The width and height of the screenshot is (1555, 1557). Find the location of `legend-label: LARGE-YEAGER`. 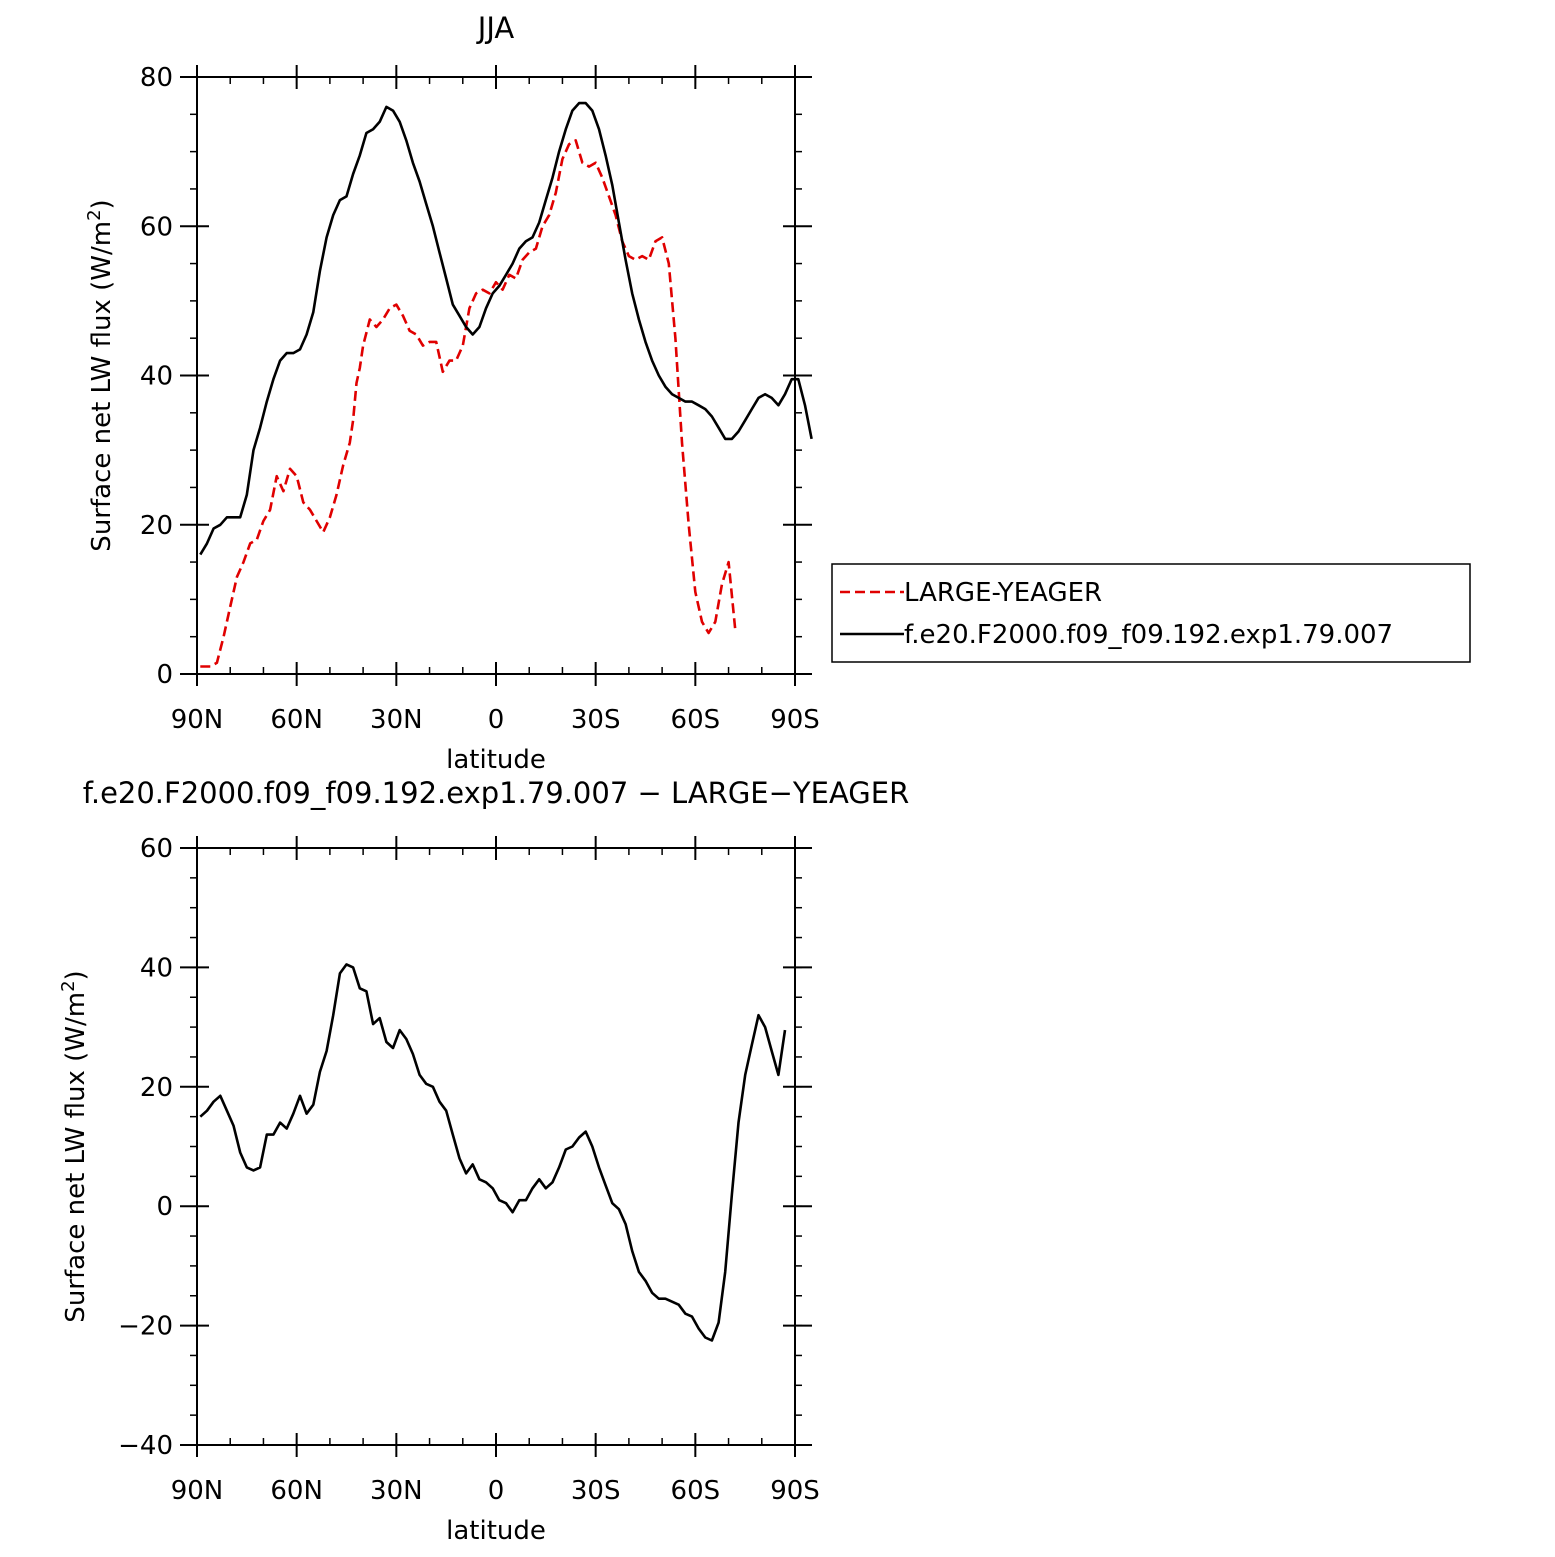

legend-label: LARGE-YEAGER is located at coordinates (1003, 593).